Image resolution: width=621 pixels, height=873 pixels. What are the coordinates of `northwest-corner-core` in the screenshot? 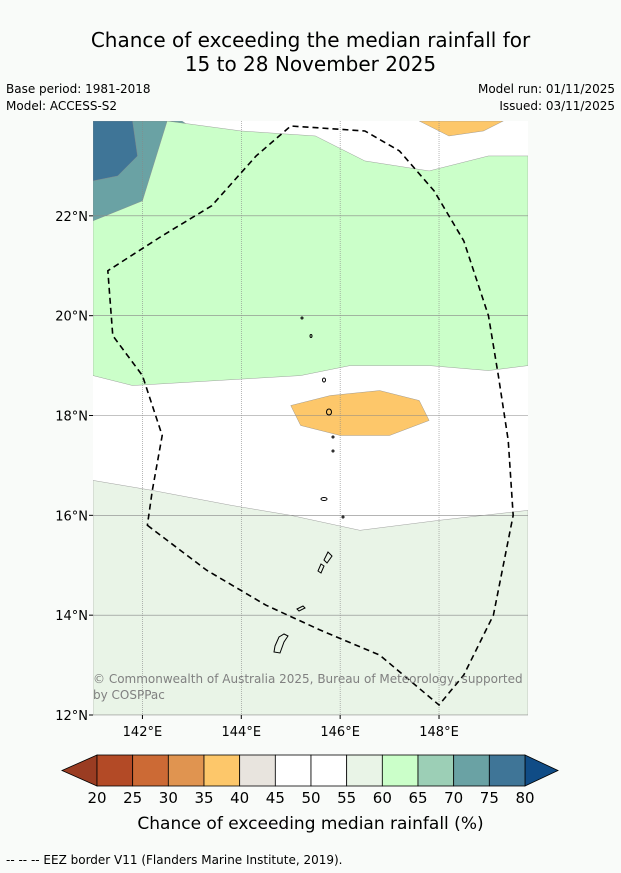 It's located at (115, 151).